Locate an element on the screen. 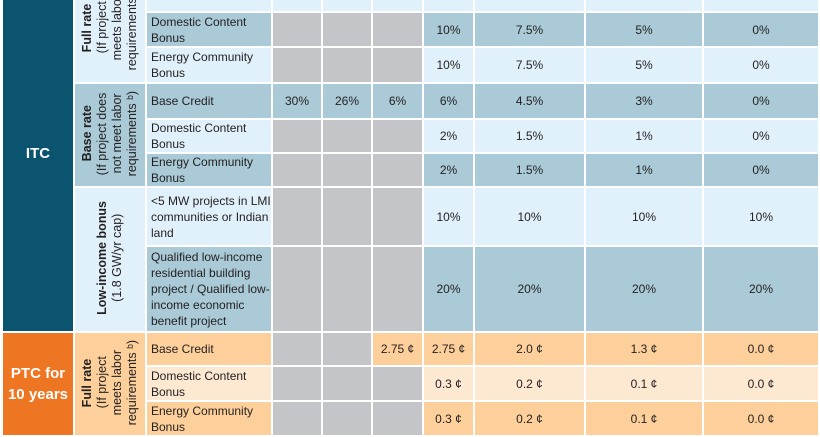 The image size is (820, 437). value-cell: 0.2 ¢ is located at coordinates (529, 383).